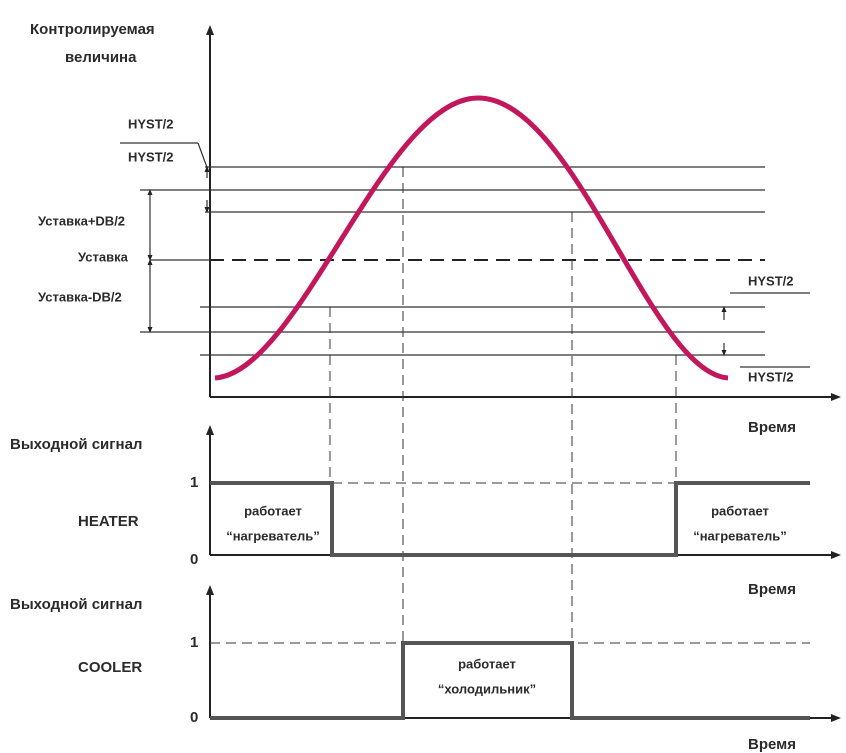  I want to click on note: “холодильник”, so click(487, 688).